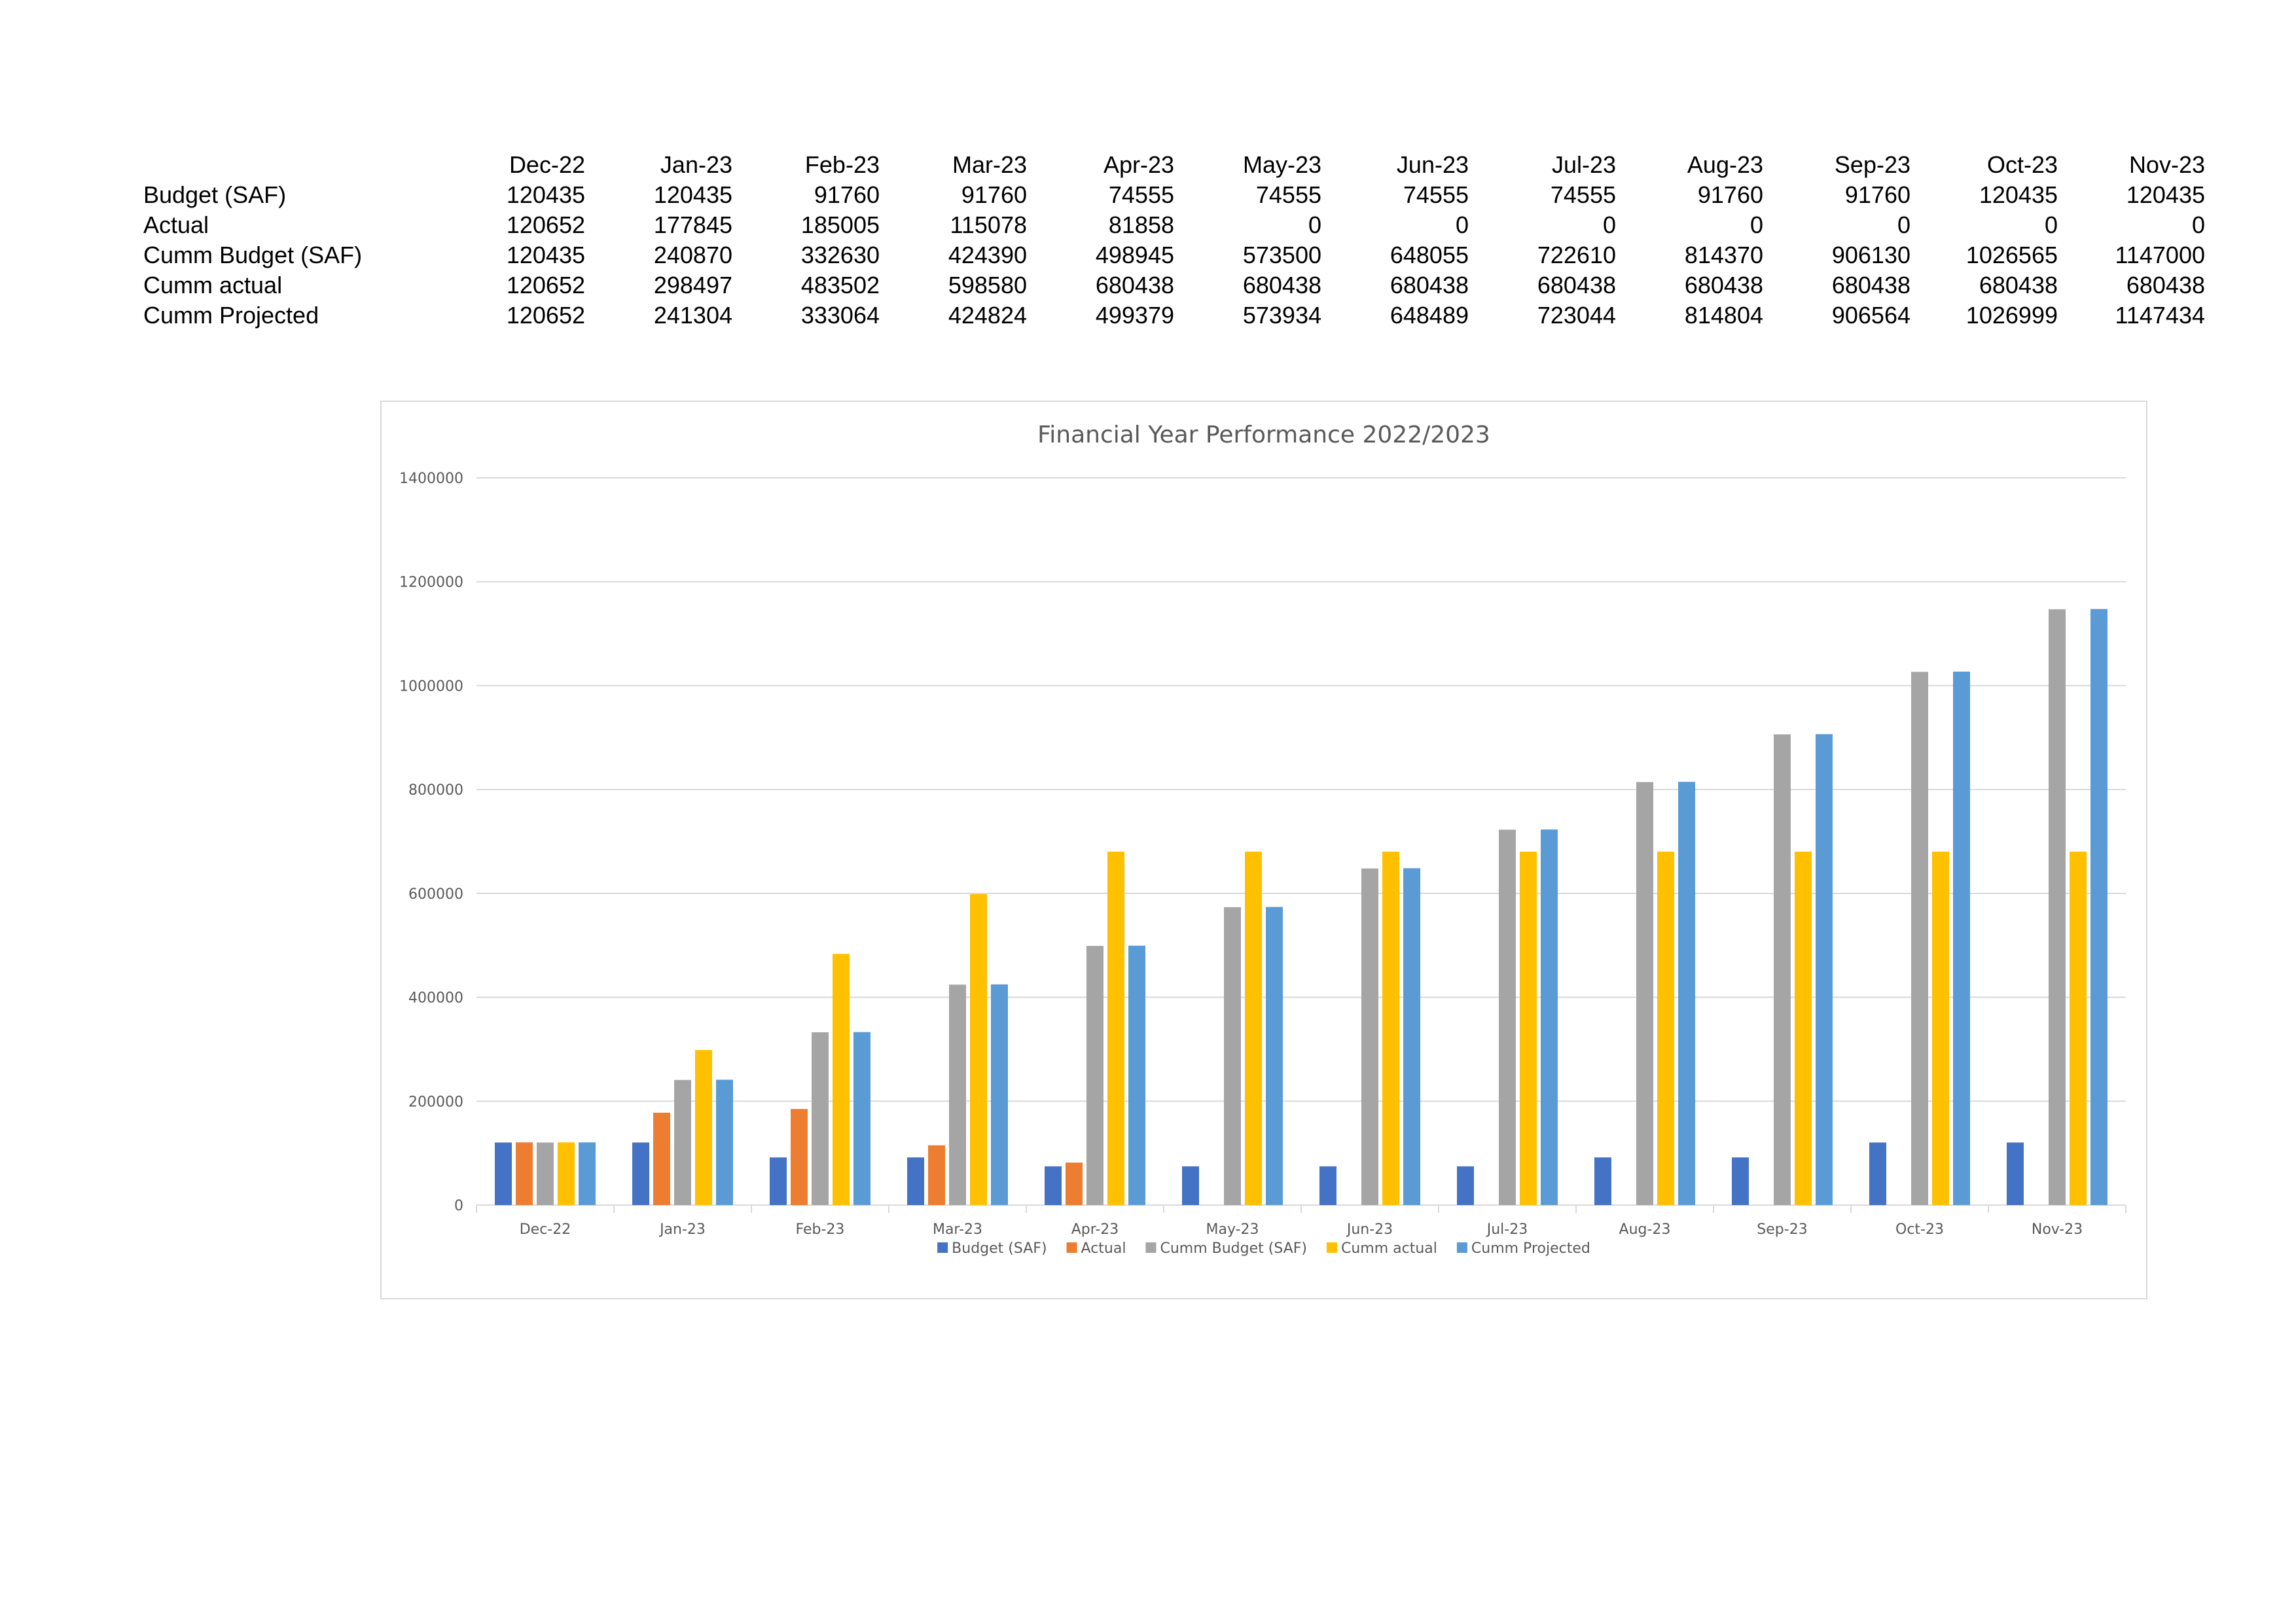 This screenshot has height=1624, width=2296. I want to click on table-month-header: Feb-23, so click(842, 164).